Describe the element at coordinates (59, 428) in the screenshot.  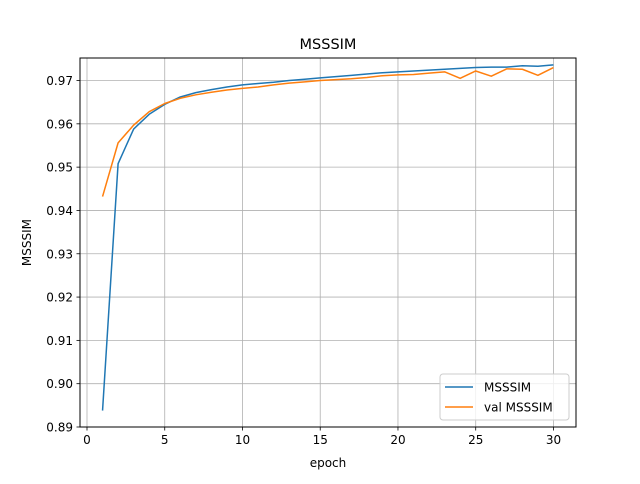
I see `y-tick-label: 0.89` at that location.